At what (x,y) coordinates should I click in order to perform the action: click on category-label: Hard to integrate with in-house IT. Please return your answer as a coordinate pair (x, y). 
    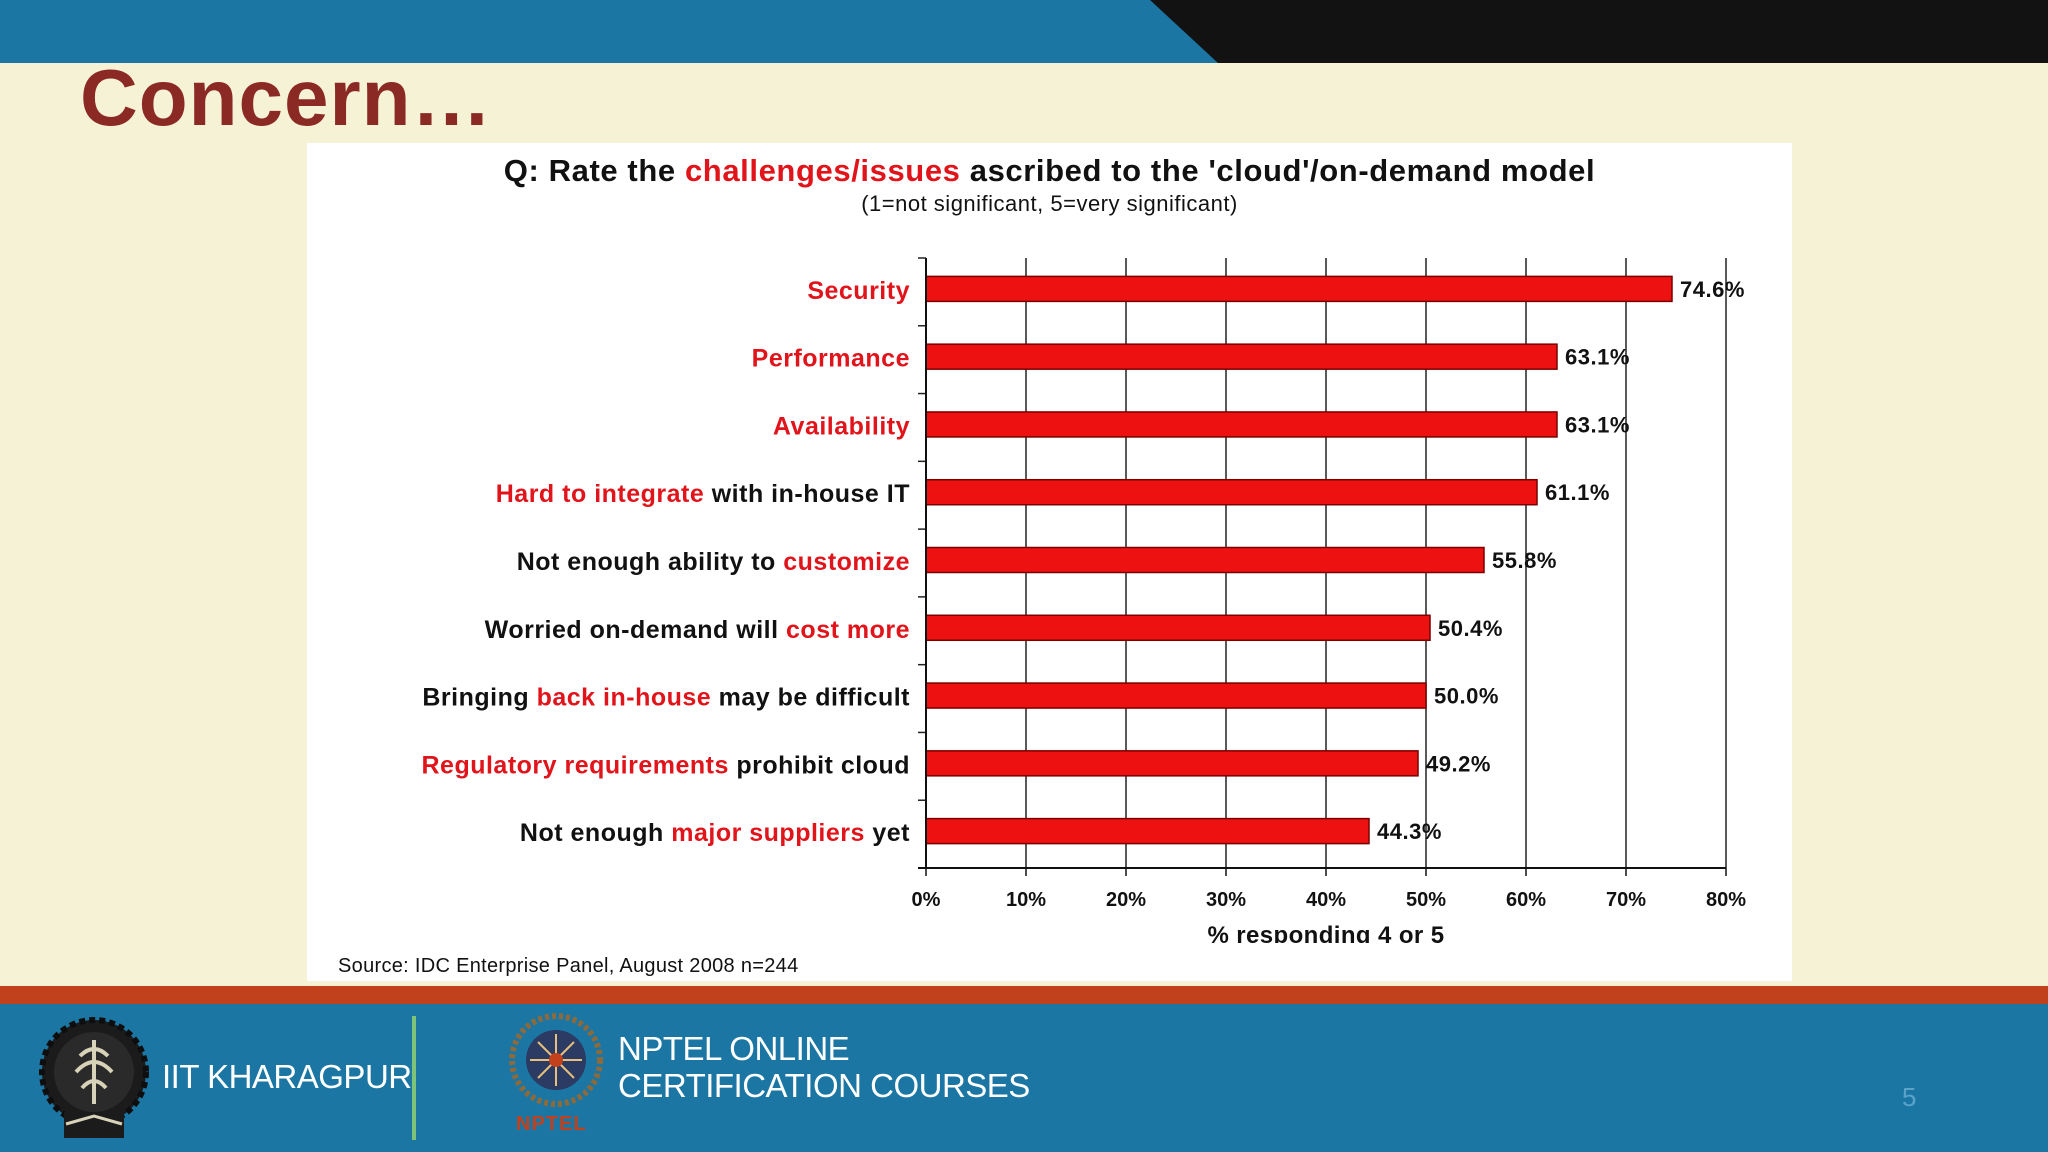
    Looking at the image, I should click on (703, 494).